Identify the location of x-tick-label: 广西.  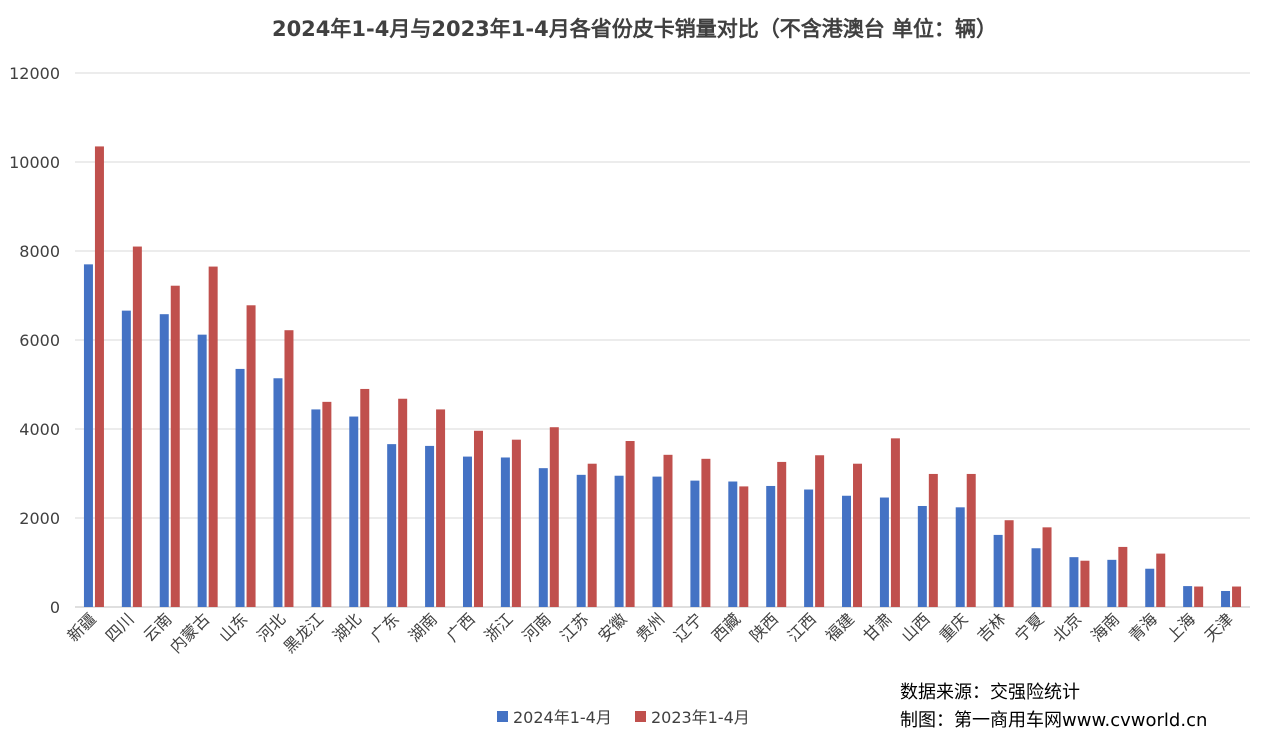
(461, 627).